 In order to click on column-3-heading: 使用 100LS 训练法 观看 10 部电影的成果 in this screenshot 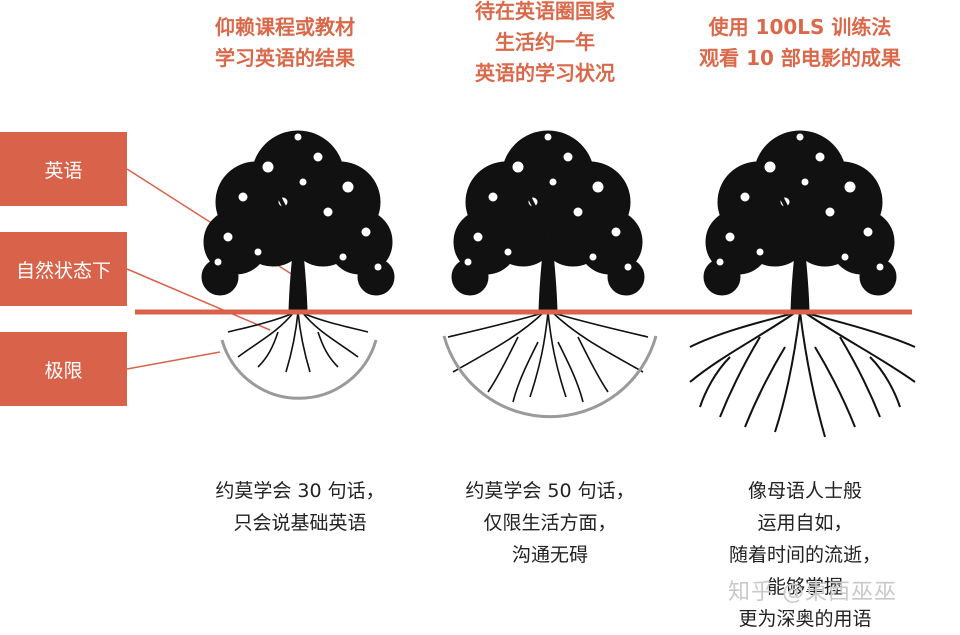, I will do `click(800, 42)`.